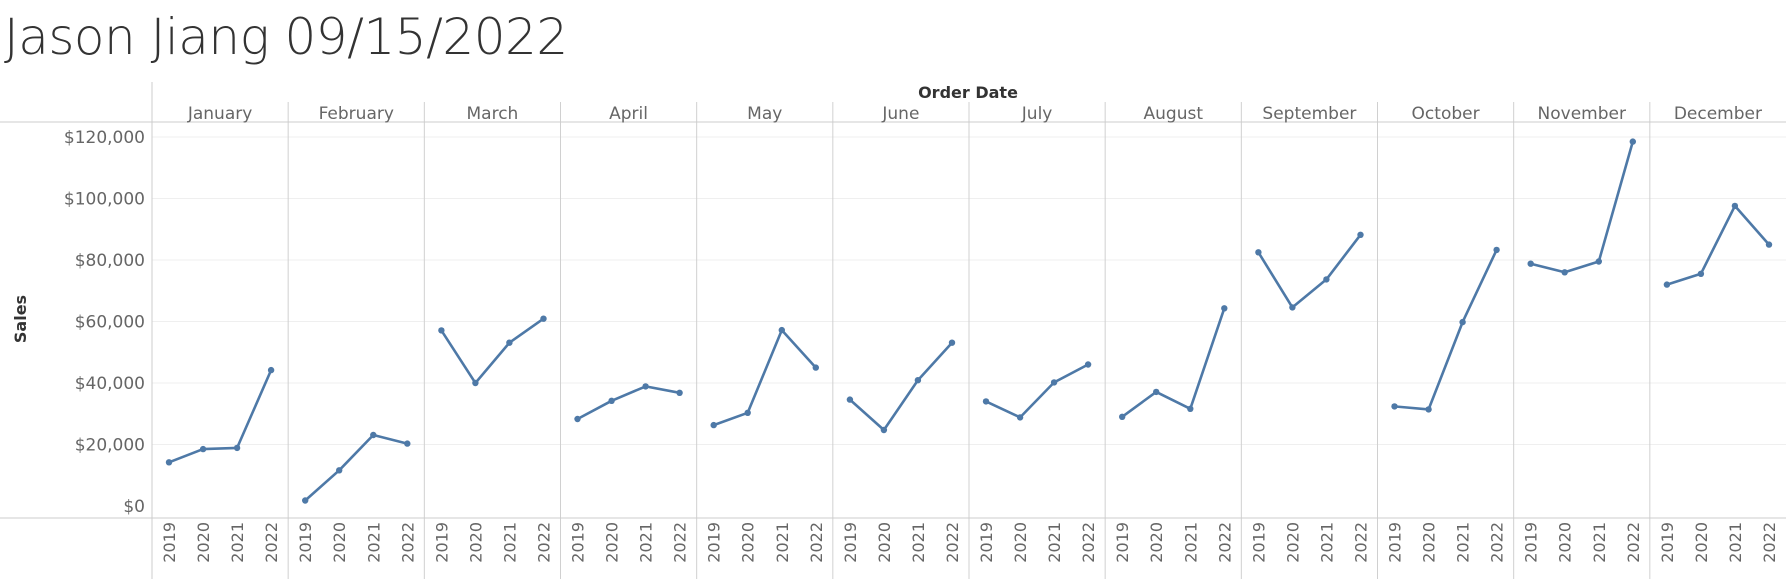  Describe the element at coordinates (1582, 114) in the screenshot. I see `month-label: November` at that location.